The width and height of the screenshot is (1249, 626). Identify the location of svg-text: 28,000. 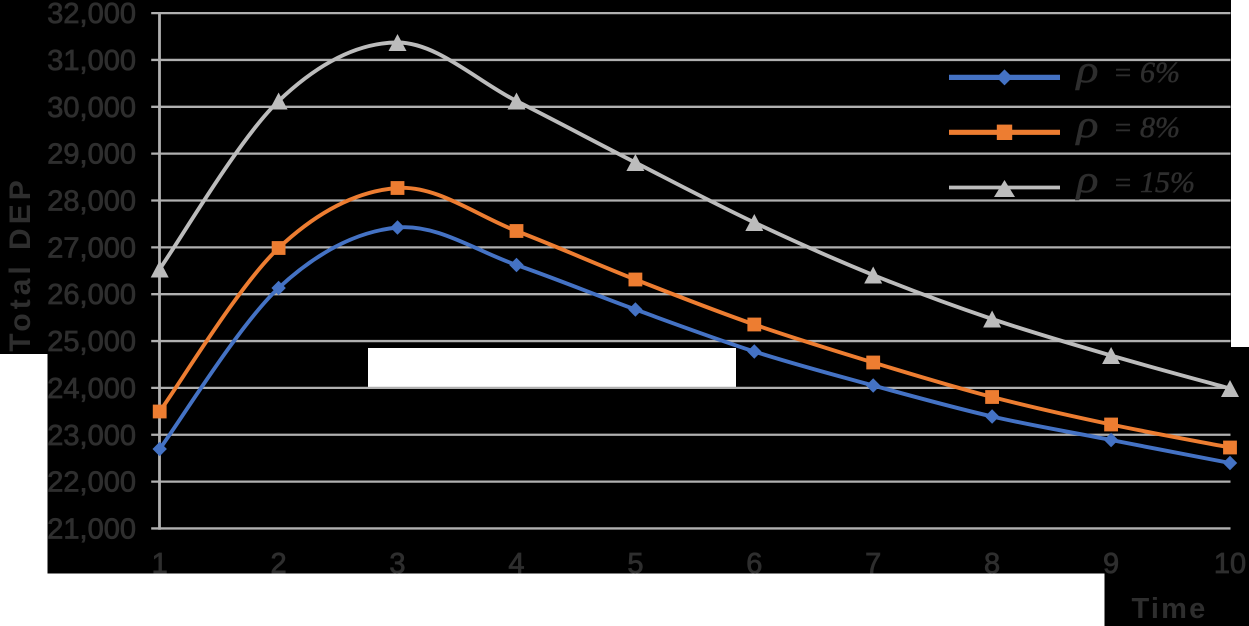
(91, 202).